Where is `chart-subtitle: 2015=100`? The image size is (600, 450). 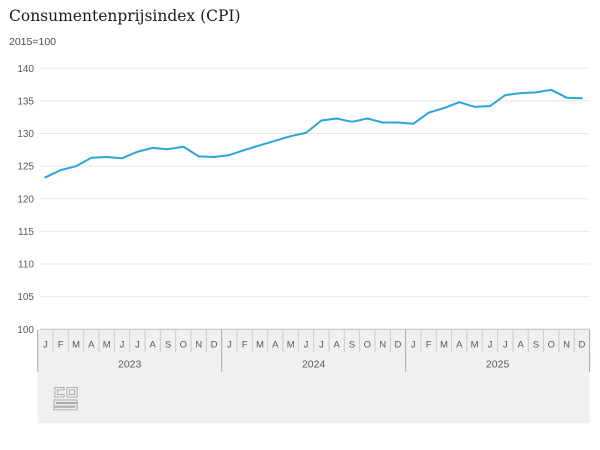 chart-subtitle: 2015=100 is located at coordinates (33, 42).